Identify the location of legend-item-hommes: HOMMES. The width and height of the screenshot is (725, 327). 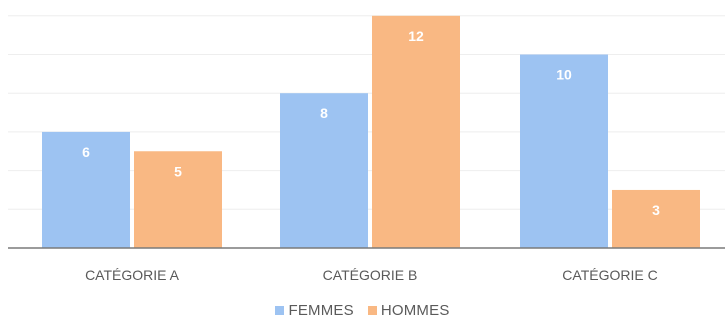
(409, 310).